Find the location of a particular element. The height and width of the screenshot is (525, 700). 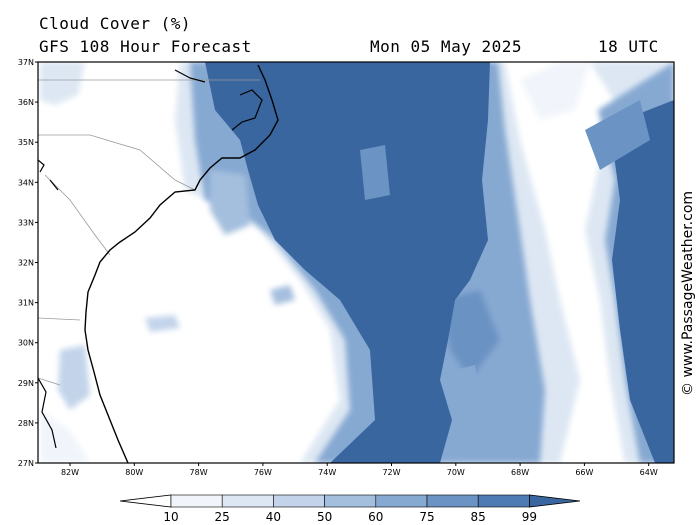

map-title: Cloud Cover (%) is located at coordinates (115, 23).